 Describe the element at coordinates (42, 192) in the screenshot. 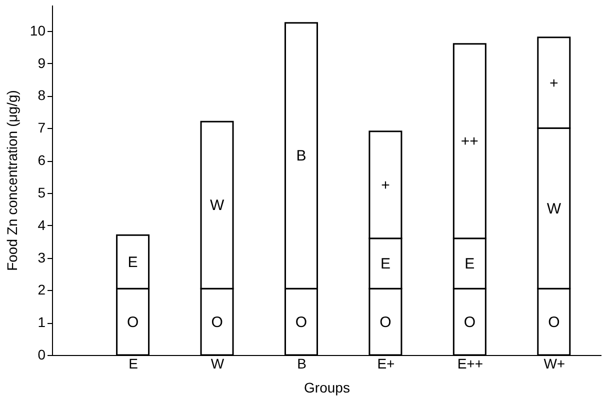

I see `y-tick-label: 5` at that location.